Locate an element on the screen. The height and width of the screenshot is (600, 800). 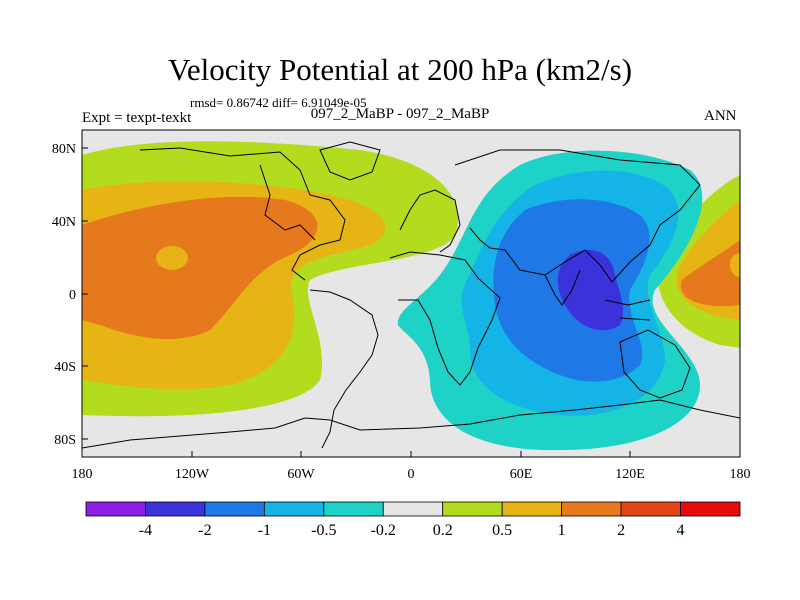
y-tick-label: 80N is located at coordinates (64, 149).